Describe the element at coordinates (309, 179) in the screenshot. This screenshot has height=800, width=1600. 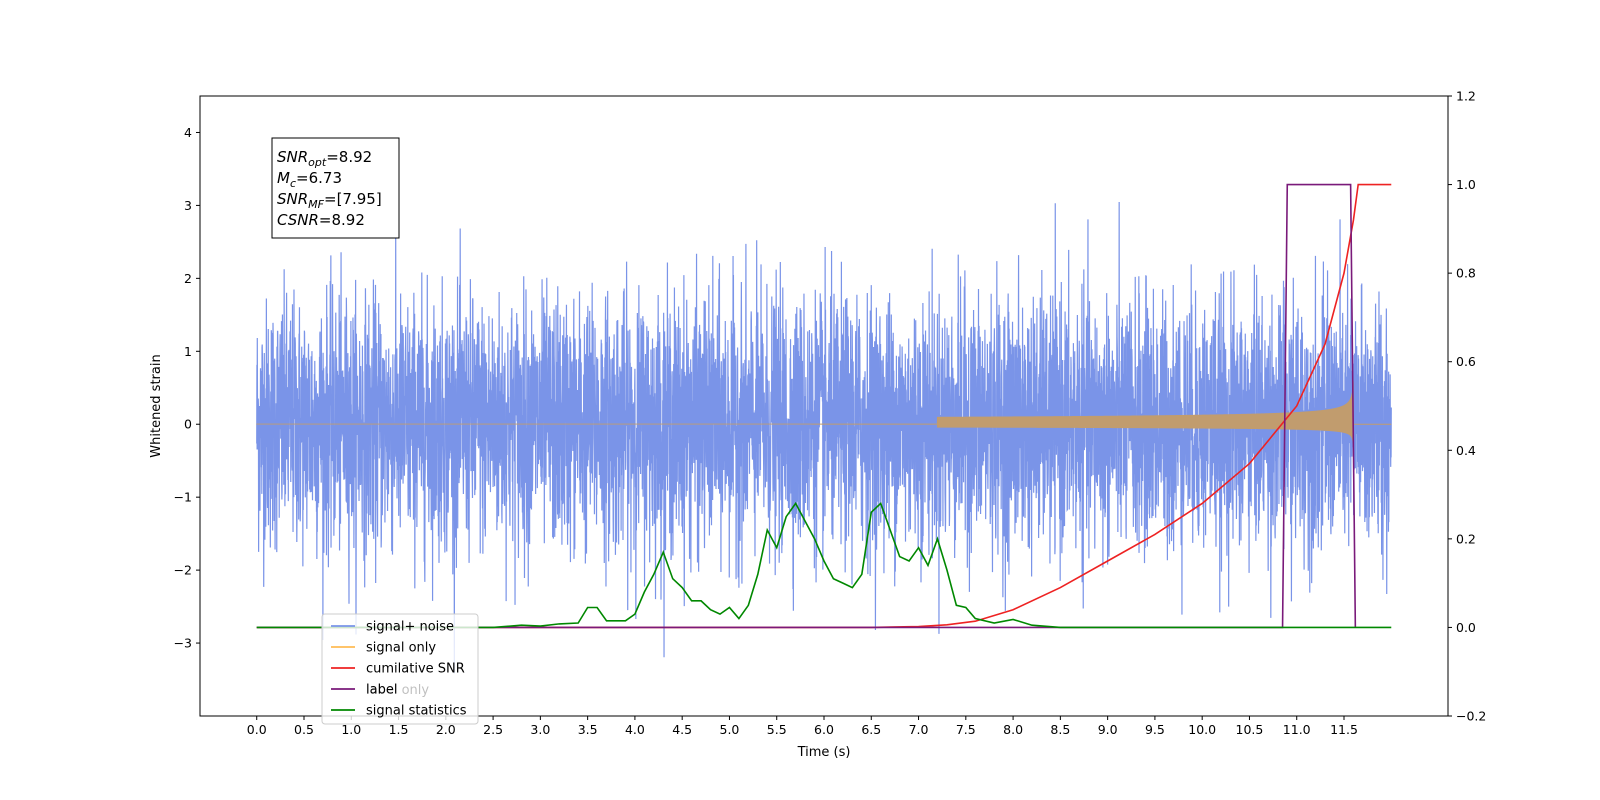
I see `annotation-line: Mc=6.73` at that location.